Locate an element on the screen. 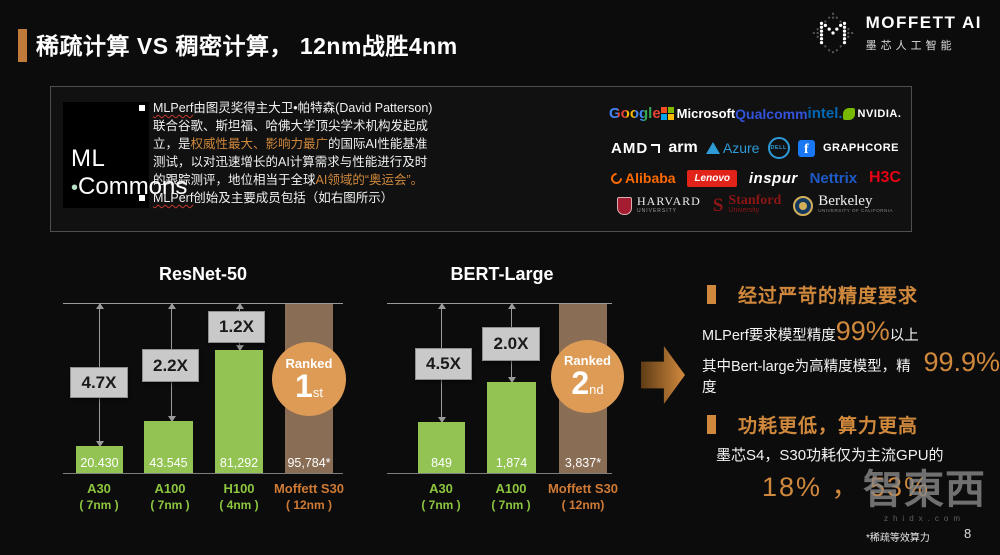  resnet-multiplier-1-2x: 1.2X is located at coordinates (236, 327).